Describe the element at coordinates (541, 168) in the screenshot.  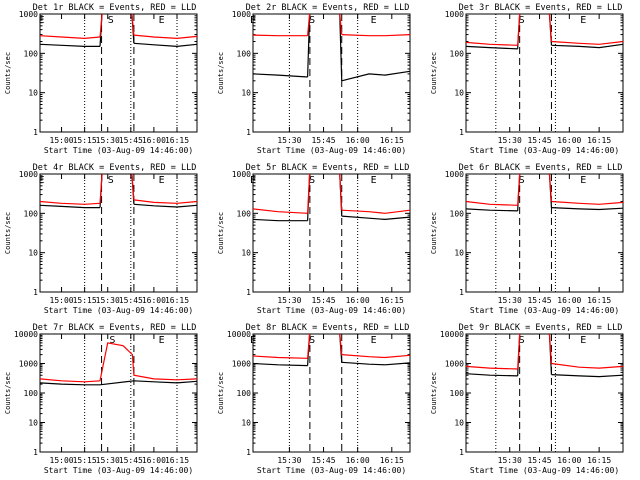
I see `chart-title: Det 6r BLACK = Events, RED = LLD` at that location.